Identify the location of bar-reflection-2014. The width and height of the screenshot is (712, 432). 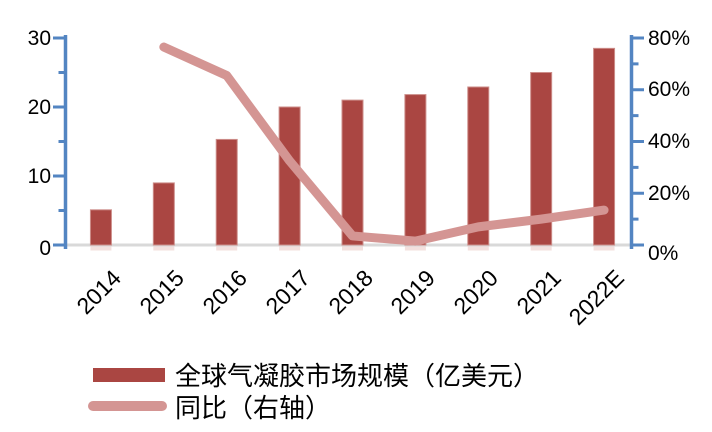
(101, 248).